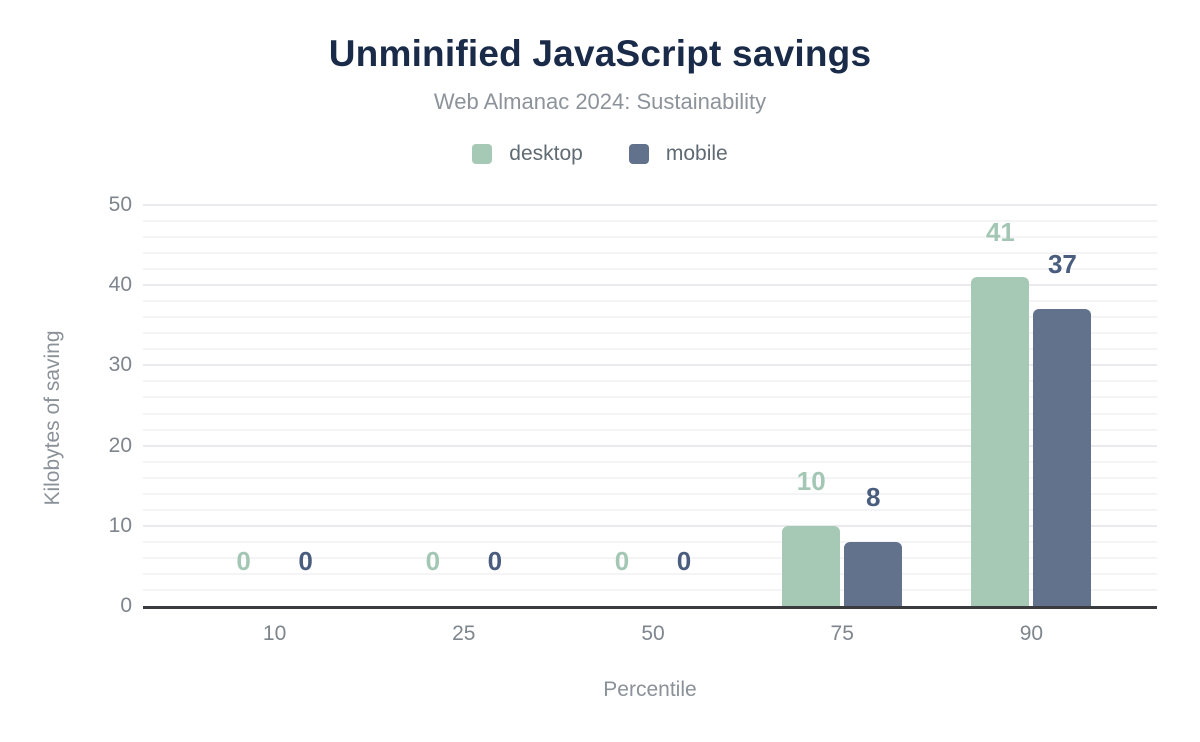 The height and width of the screenshot is (742, 1200). Describe the element at coordinates (120, 525) in the screenshot. I see `y-tick-label: 10` at that location.